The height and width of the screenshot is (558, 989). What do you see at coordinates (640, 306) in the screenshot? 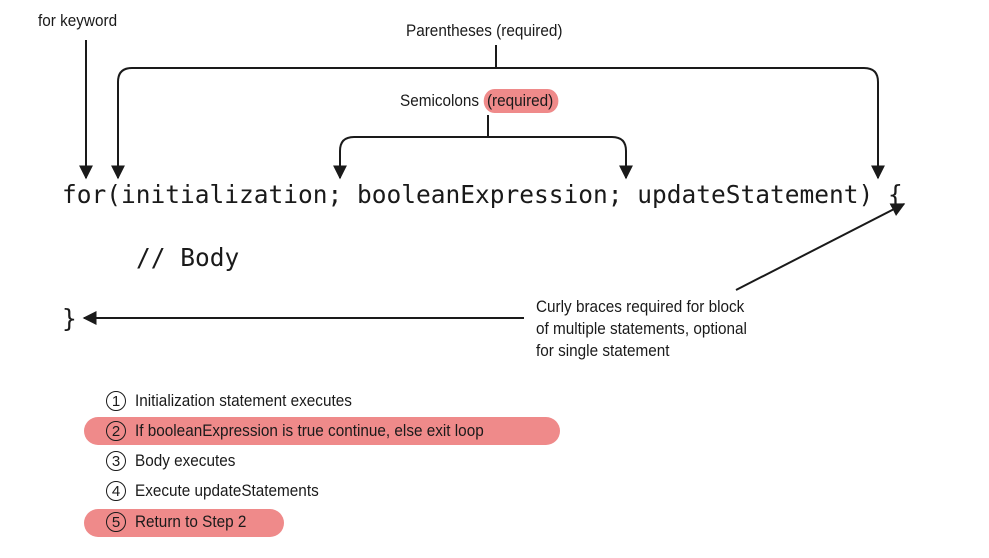
I see `curly-braces-line-1: Curly braces required for block` at bounding box center [640, 306].